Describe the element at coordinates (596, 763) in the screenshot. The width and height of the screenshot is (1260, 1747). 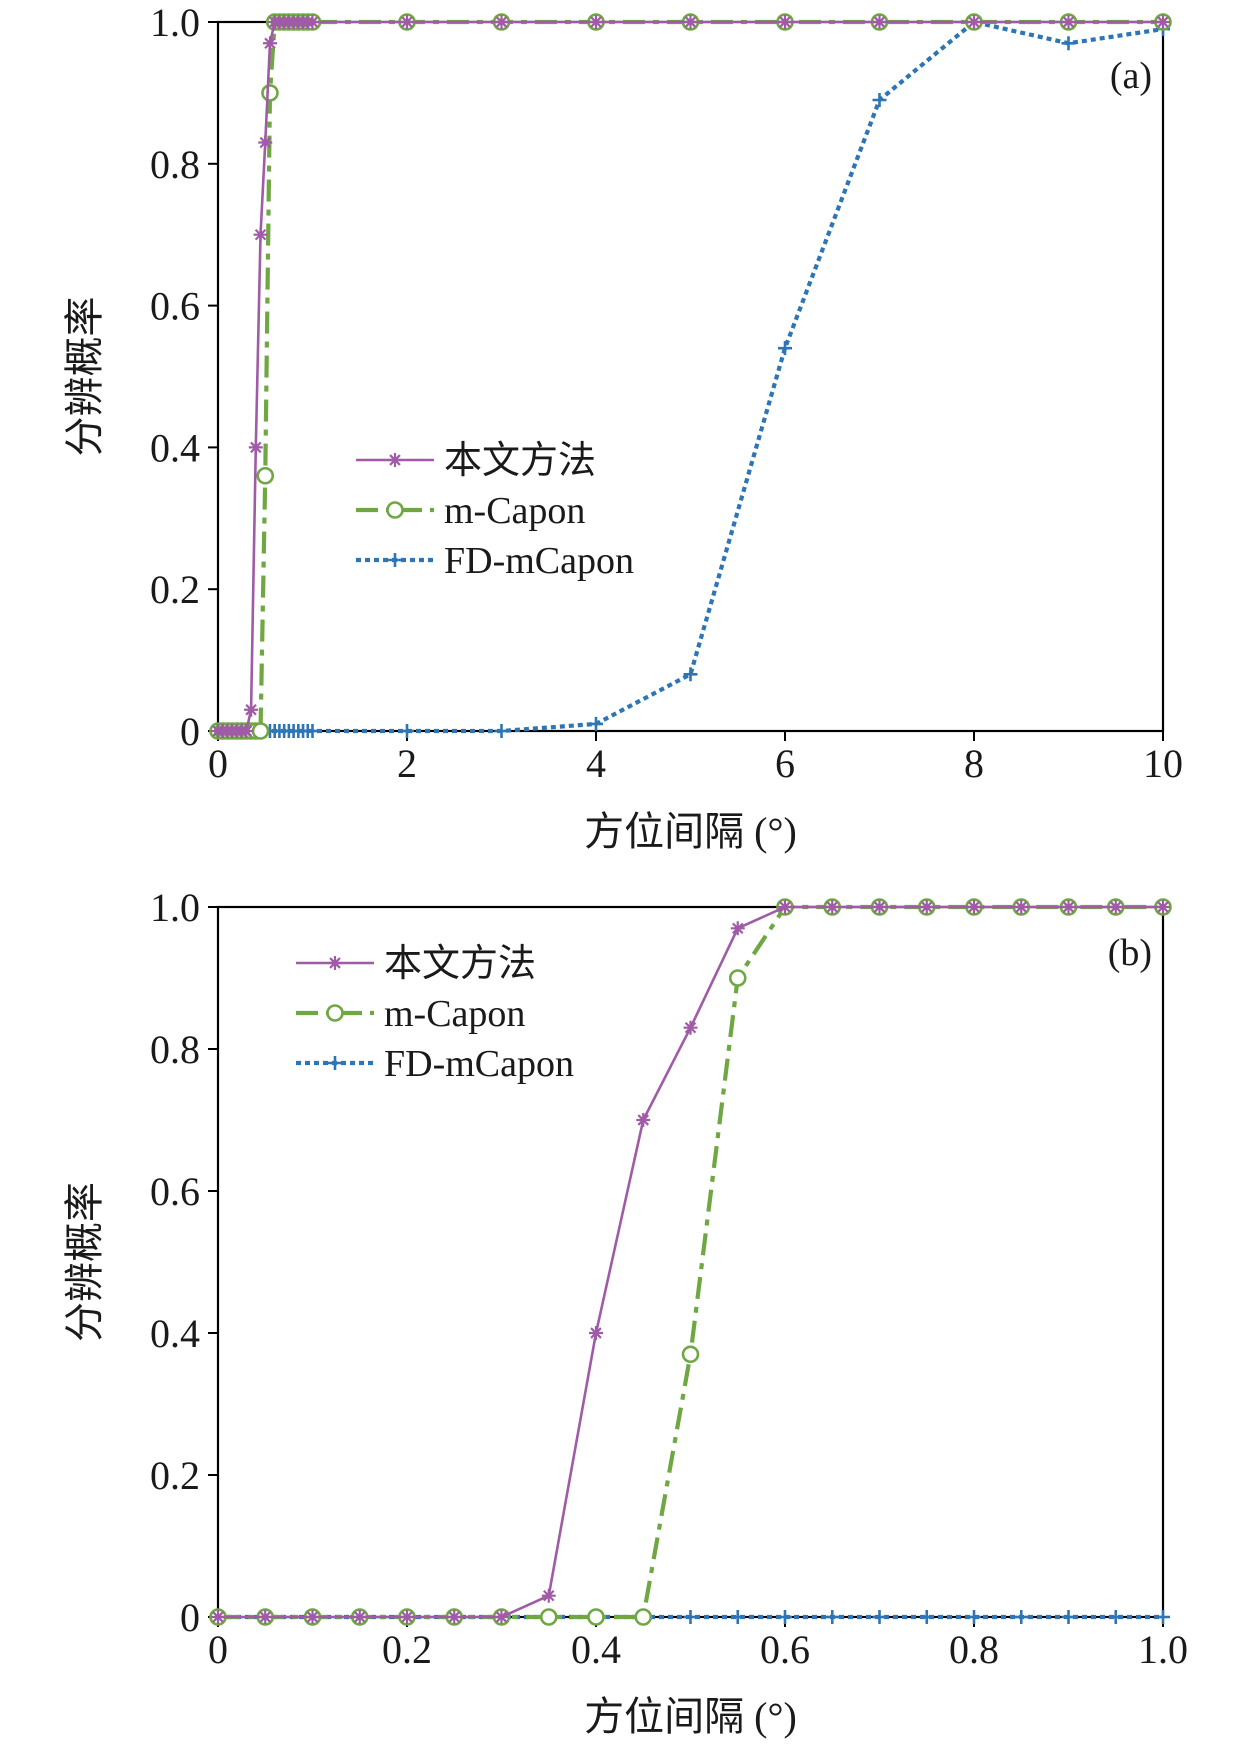
I see `x-tick-label: 4` at that location.